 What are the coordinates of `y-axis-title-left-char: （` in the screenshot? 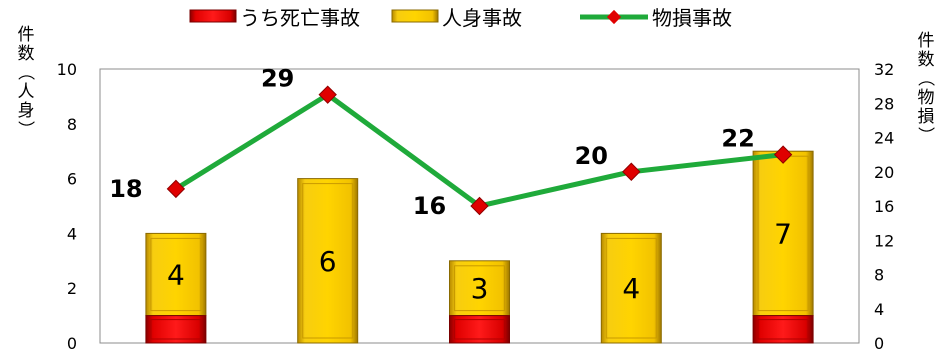 It's located at (25, 72).